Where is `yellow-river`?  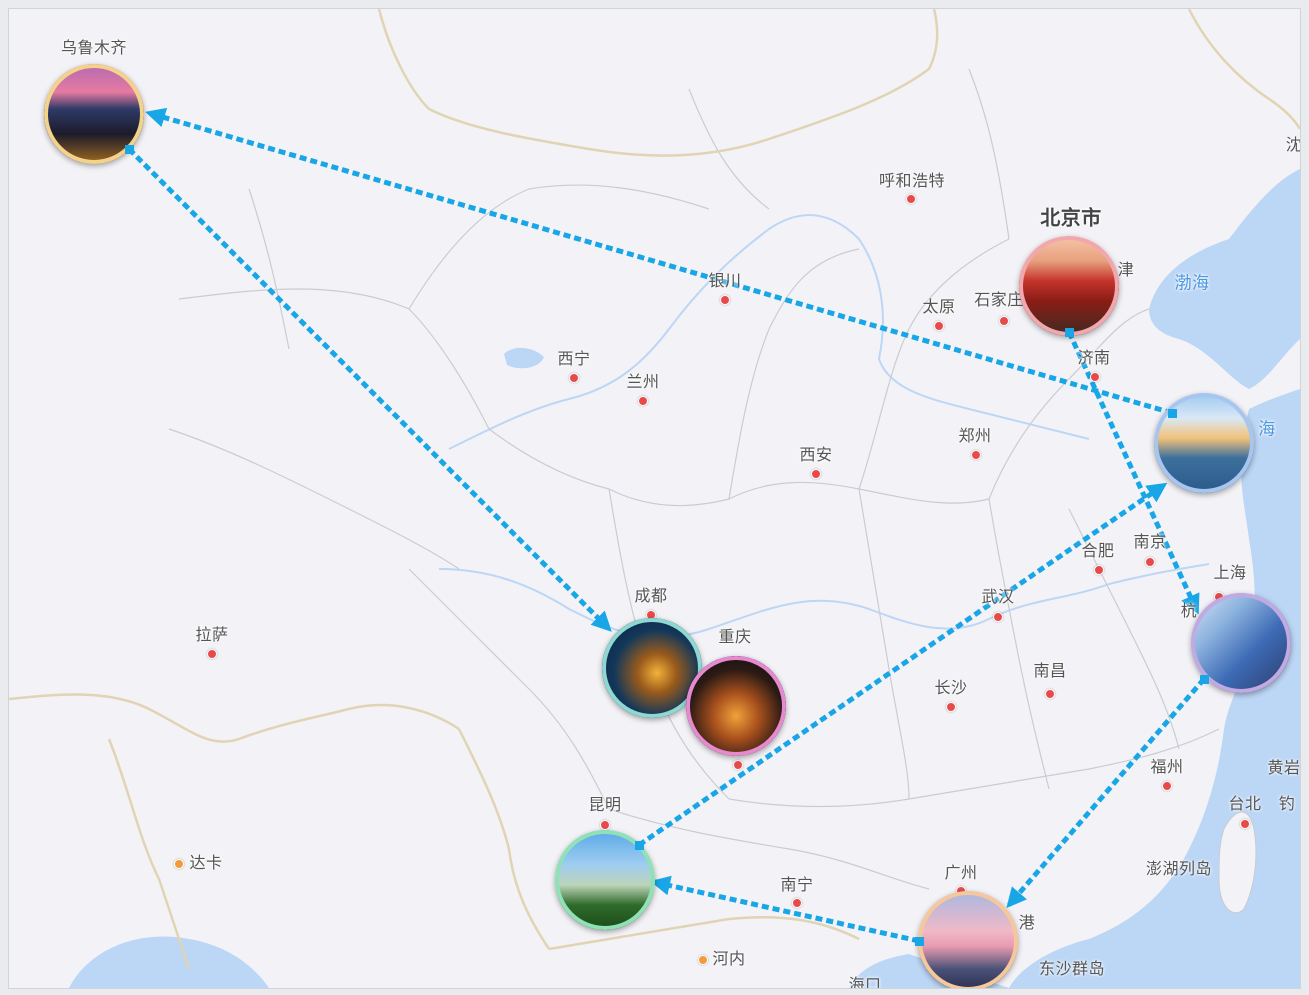 yellow-river is located at coordinates (769, 332).